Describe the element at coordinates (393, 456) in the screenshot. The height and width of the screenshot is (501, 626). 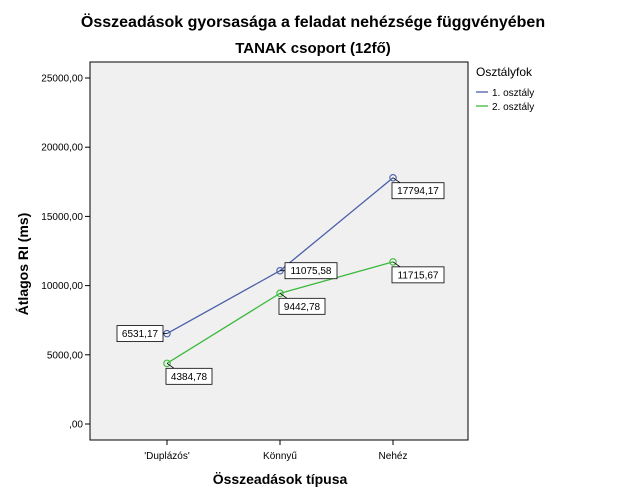
I see `x-tick-label: Nehéz` at that location.